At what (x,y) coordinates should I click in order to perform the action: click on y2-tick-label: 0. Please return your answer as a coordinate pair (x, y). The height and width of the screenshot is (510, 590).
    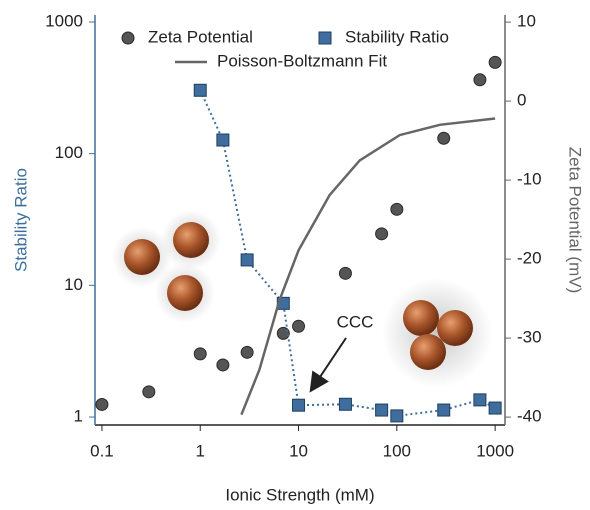
    Looking at the image, I should click on (521, 100).